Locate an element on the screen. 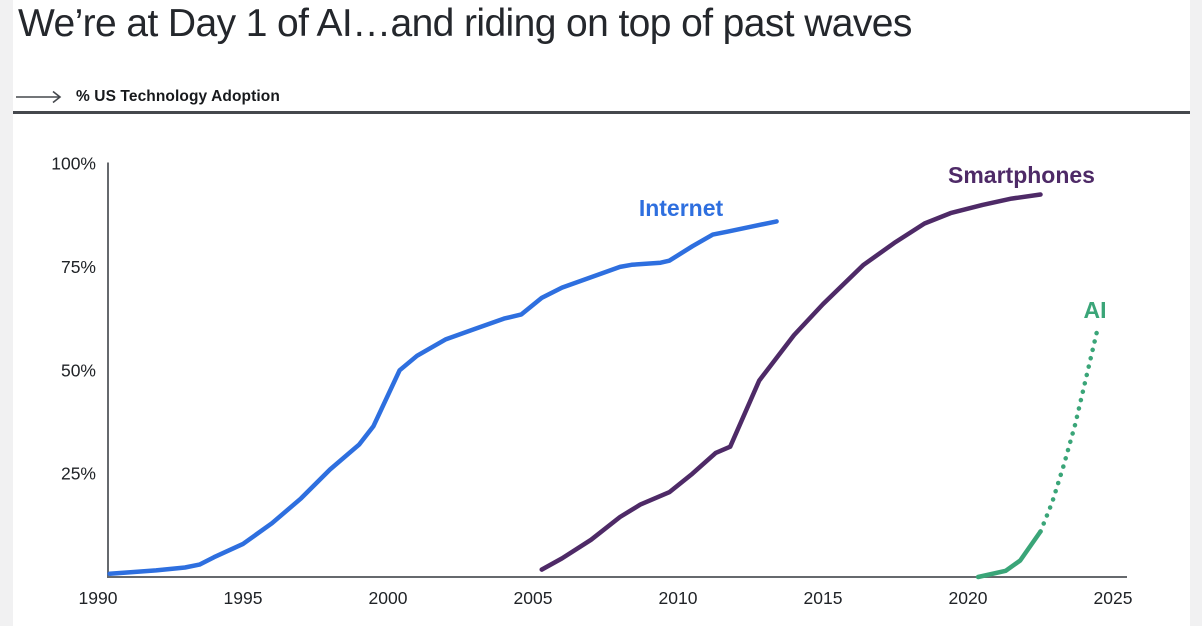  series-line-ai-solid is located at coordinates (1009, 554).